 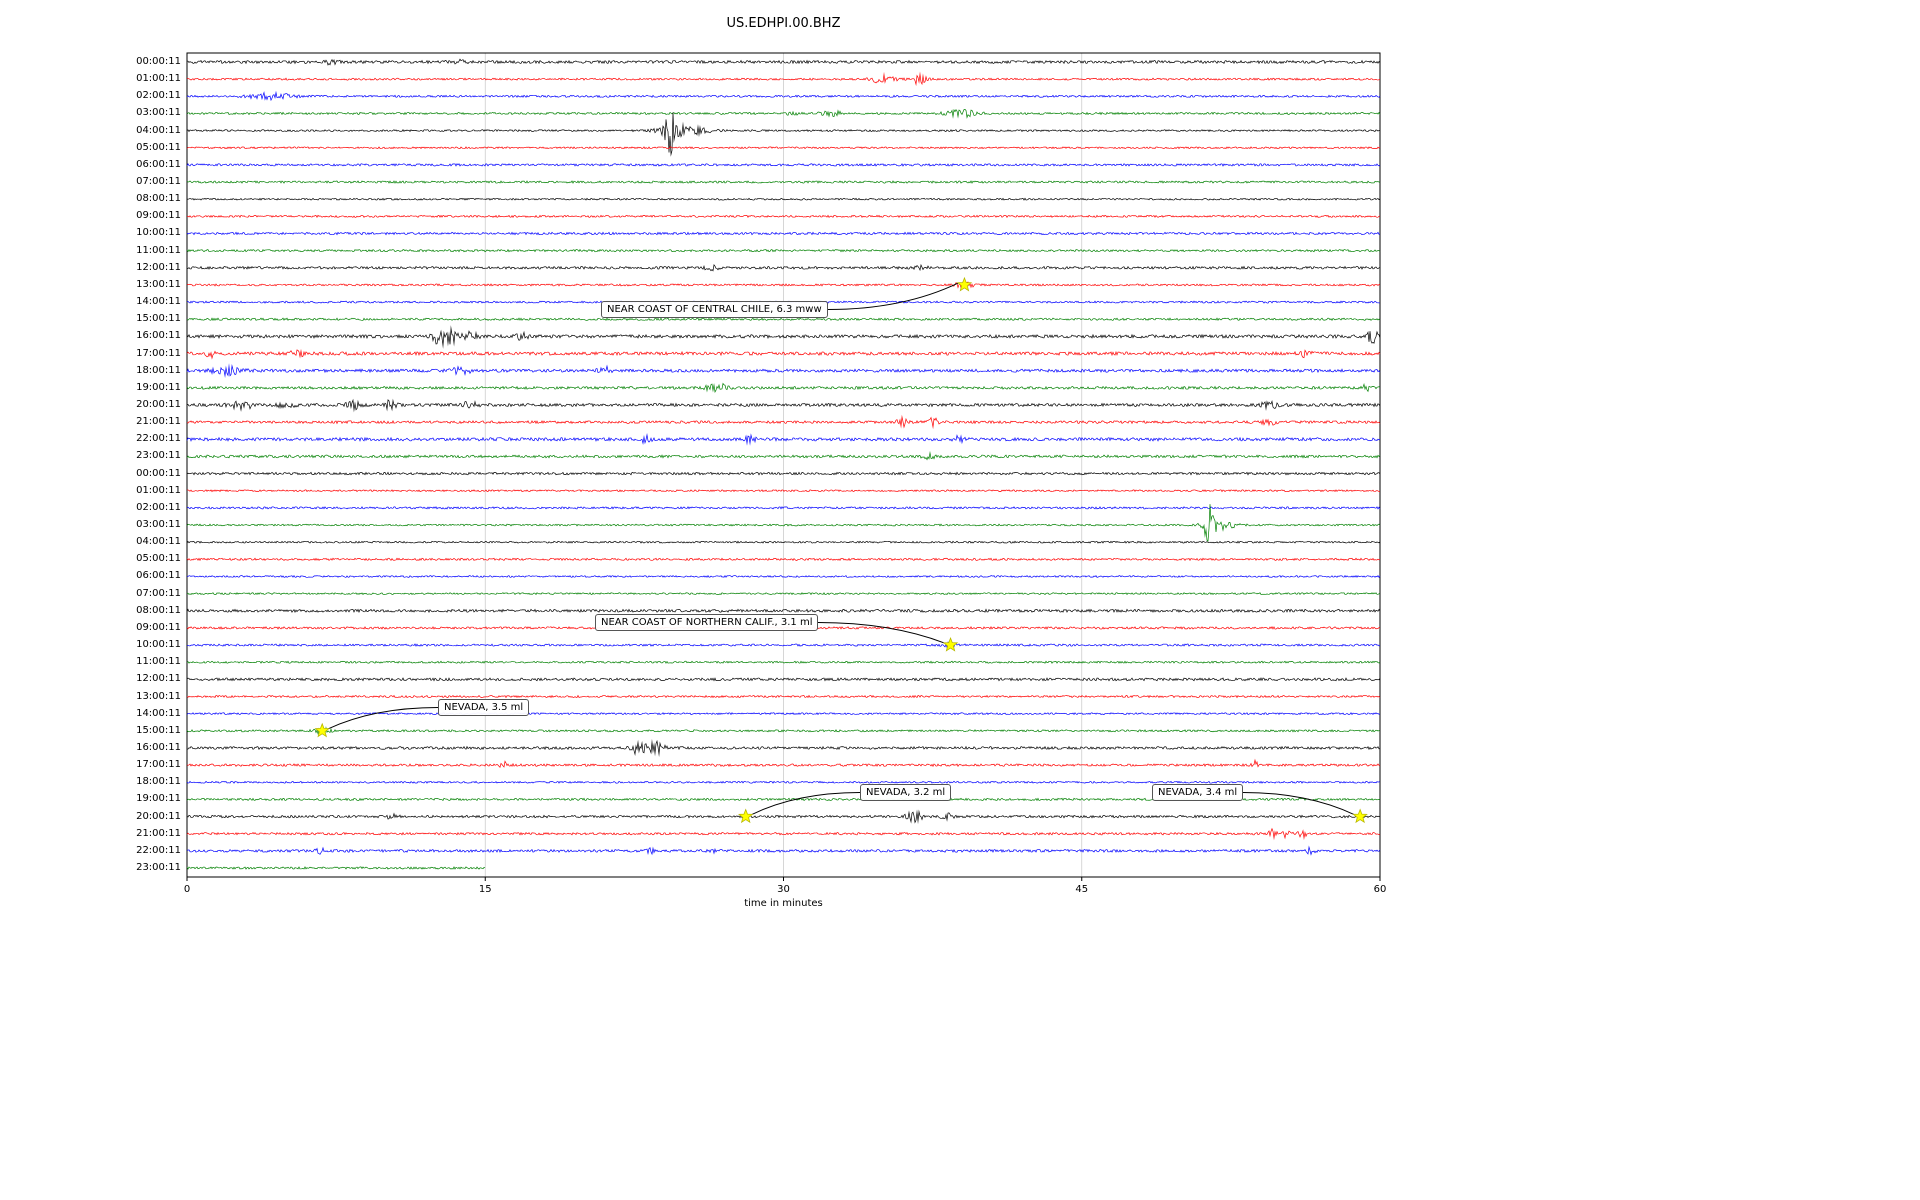 I want to click on x-tick-label: 15, so click(x=485, y=889).